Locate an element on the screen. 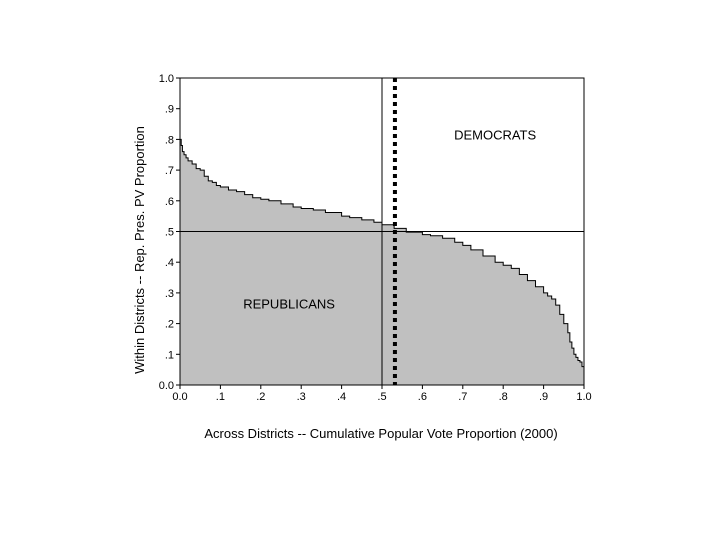 Image resolution: width=720 pixels, height=540 pixels. x-tick-label: .6 is located at coordinates (422, 397).